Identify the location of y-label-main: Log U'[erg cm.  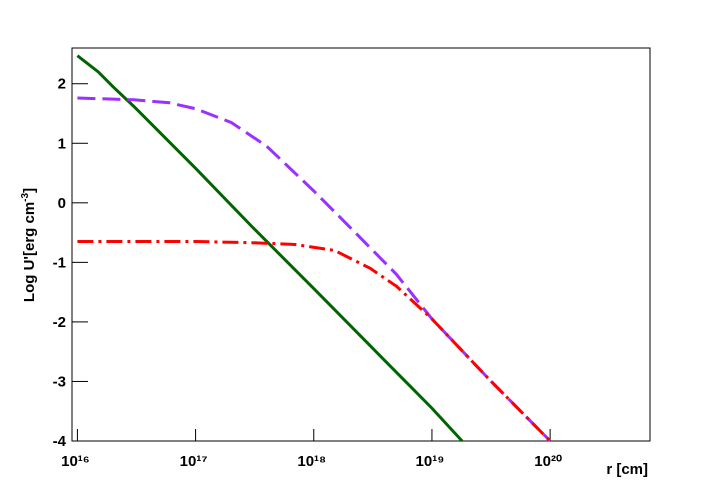
(29, 252).